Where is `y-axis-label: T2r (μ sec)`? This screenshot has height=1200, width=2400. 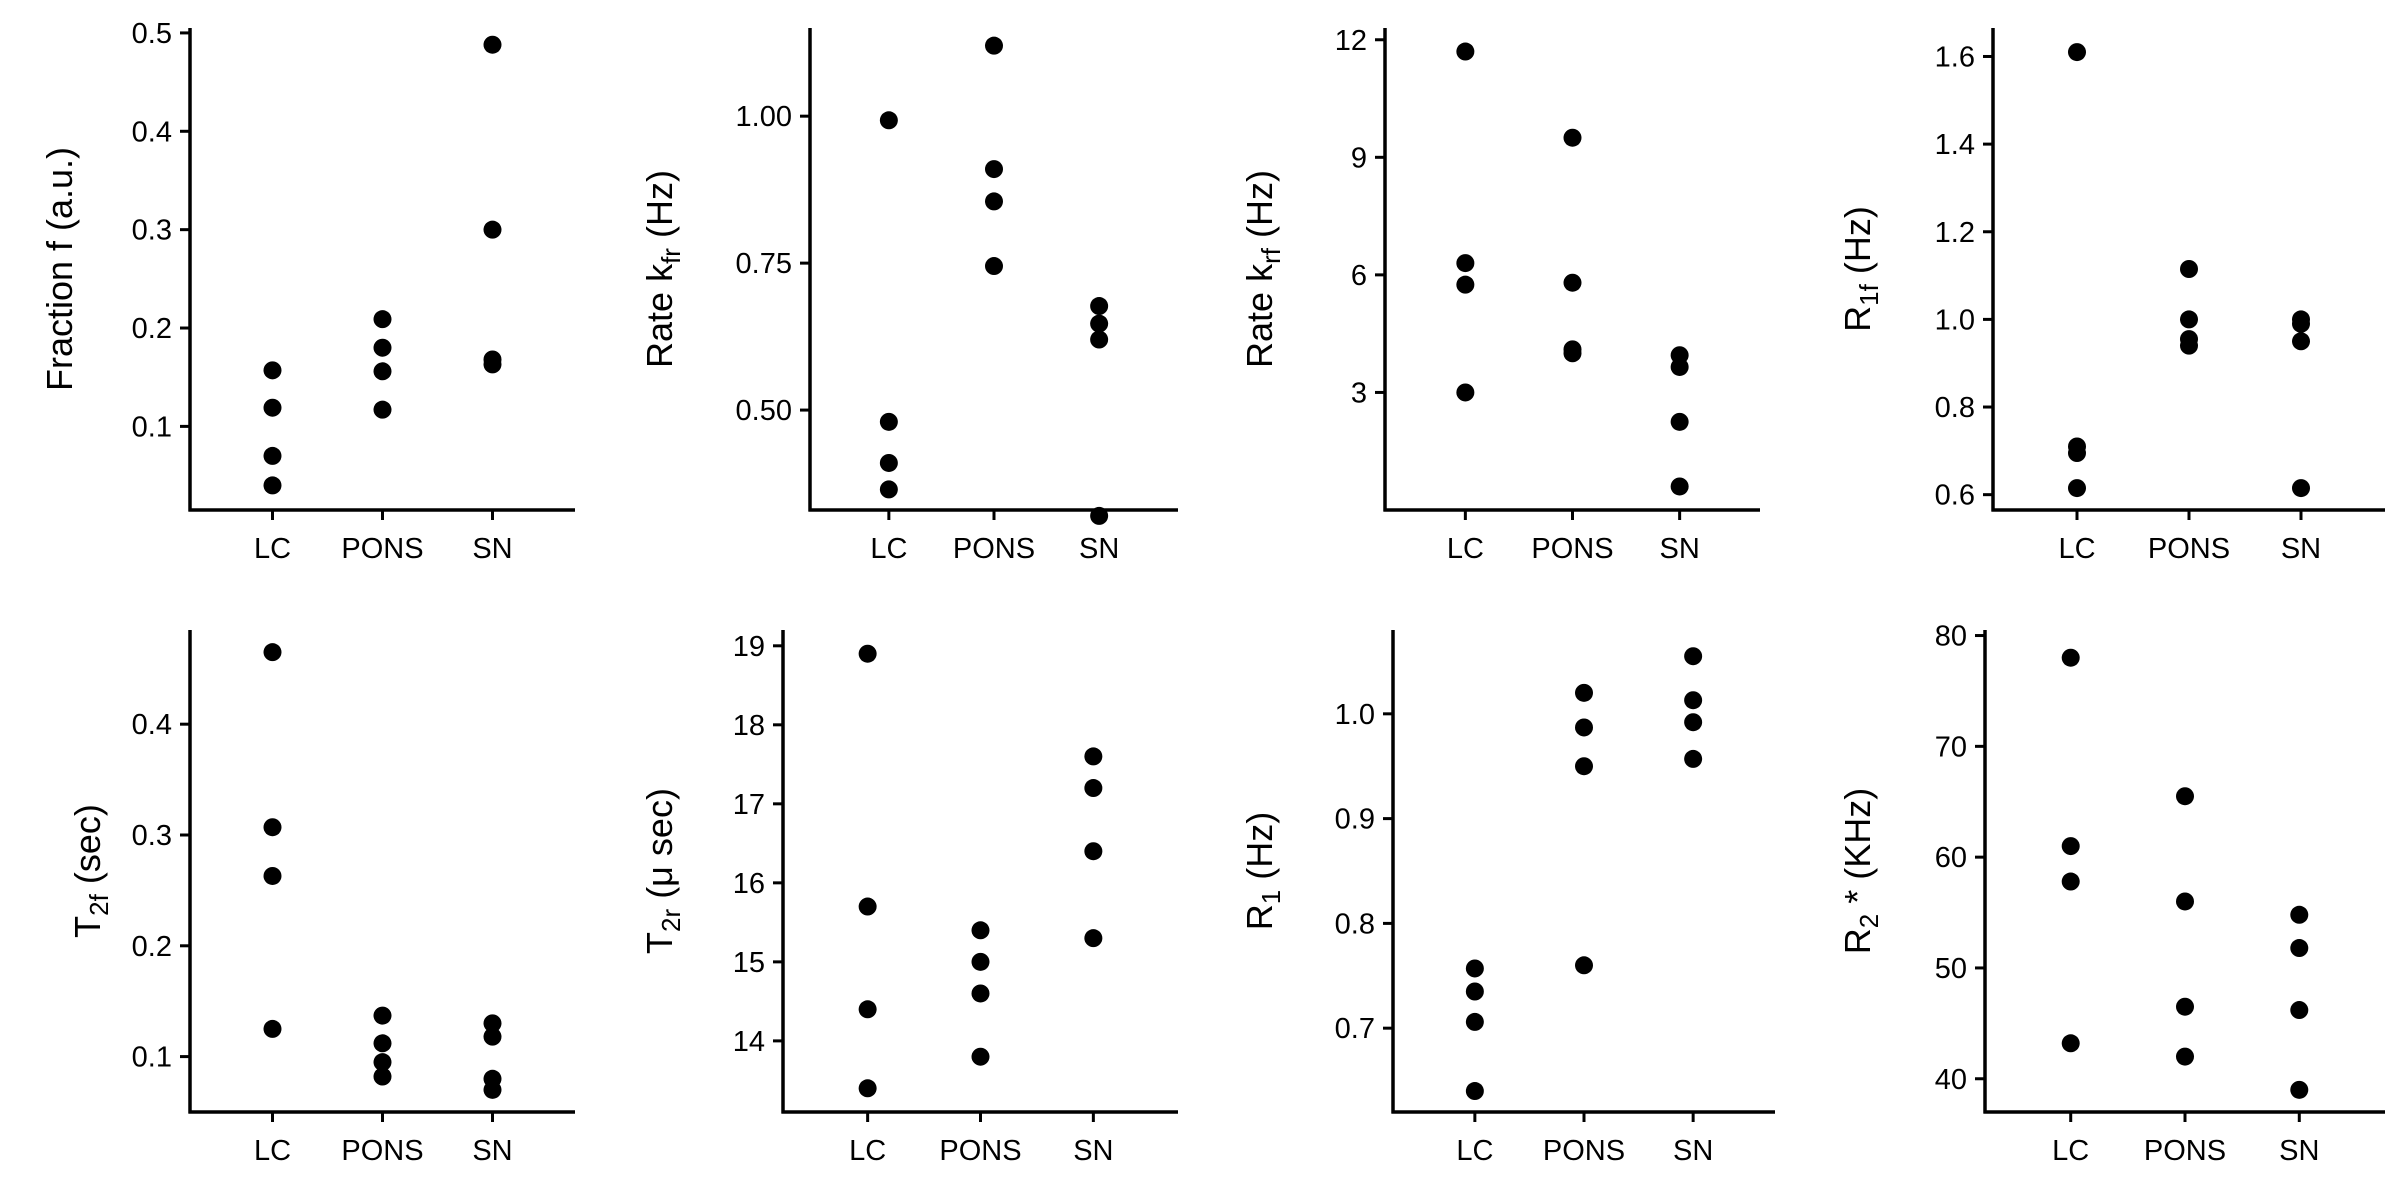
y-axis-label: T2r (μ sec) is located at coordinates (662, 871).